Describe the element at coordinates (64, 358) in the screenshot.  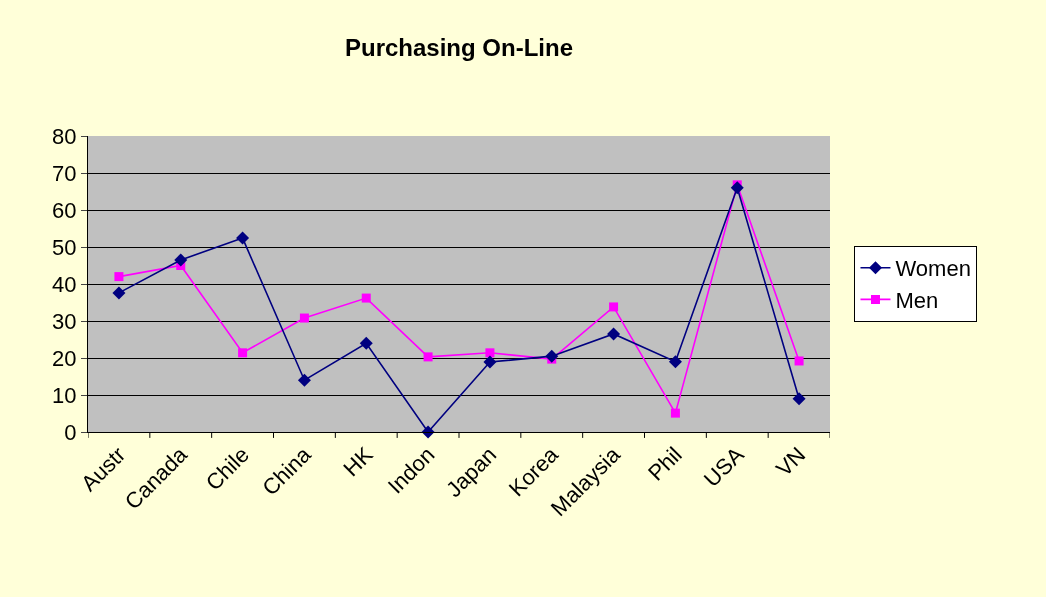
I see `y-tick-label: 20` at that location.